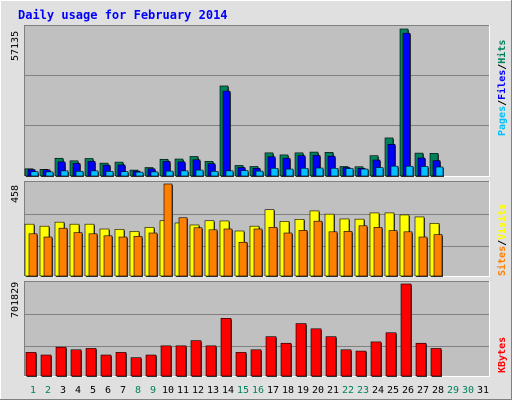  What do you see at coordinates (378, 390) in the screenshot?
I see `day-label: 24` at bounding box center [378, 390].